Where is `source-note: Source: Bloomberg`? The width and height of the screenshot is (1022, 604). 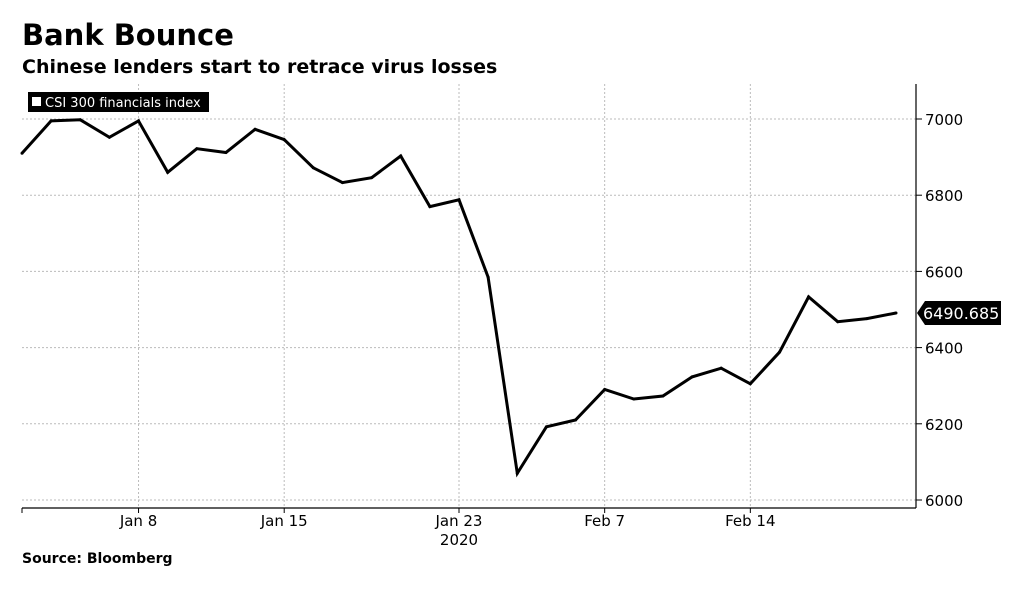
source-note: Source: Bloomberg is located at coordinates (97, 559).